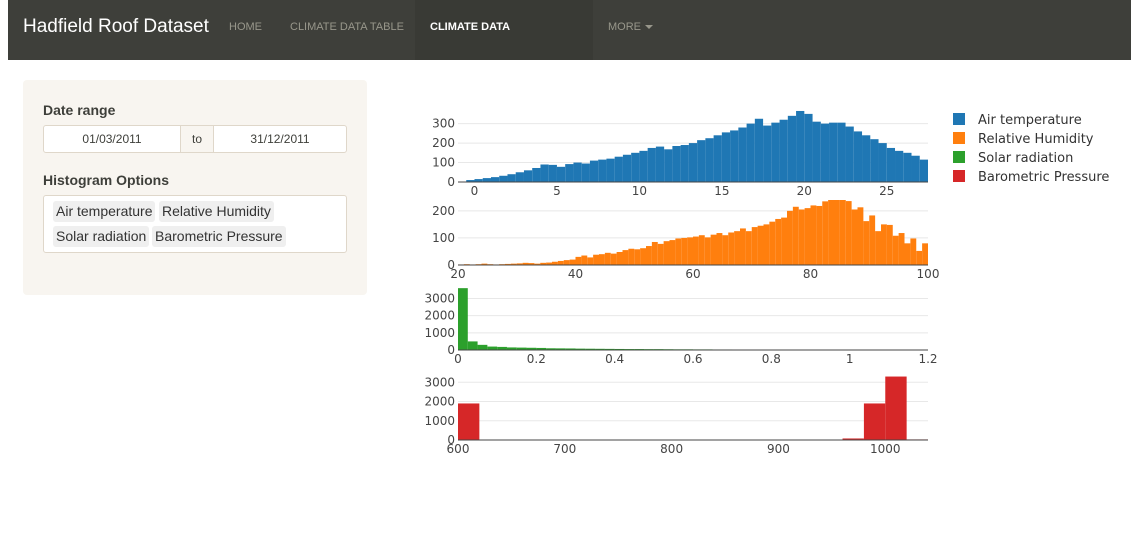 The width and height of the screenshot is (1136, 539). Describe the element at coordinates (112, 139) in the screenshot. I see `date-start-input: 01/03/2011` at that location.